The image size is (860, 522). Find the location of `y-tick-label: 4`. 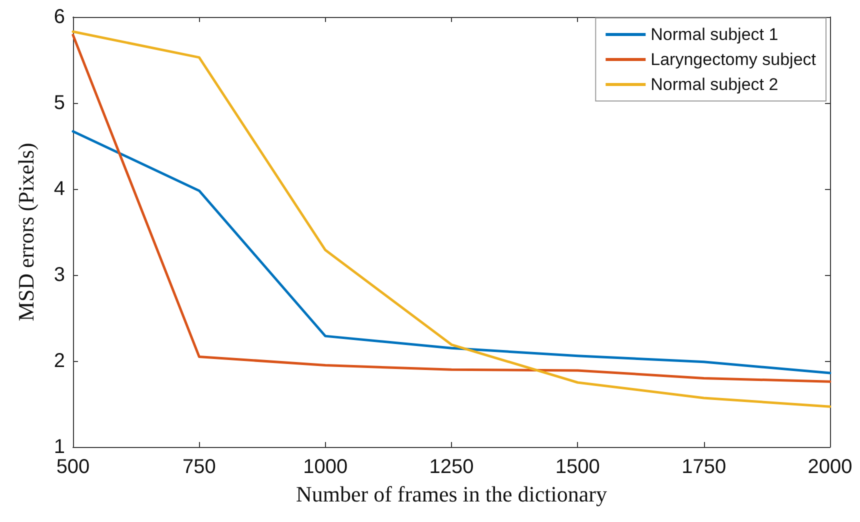

y-tick-label: 4 is located at coordinates (59, 189).